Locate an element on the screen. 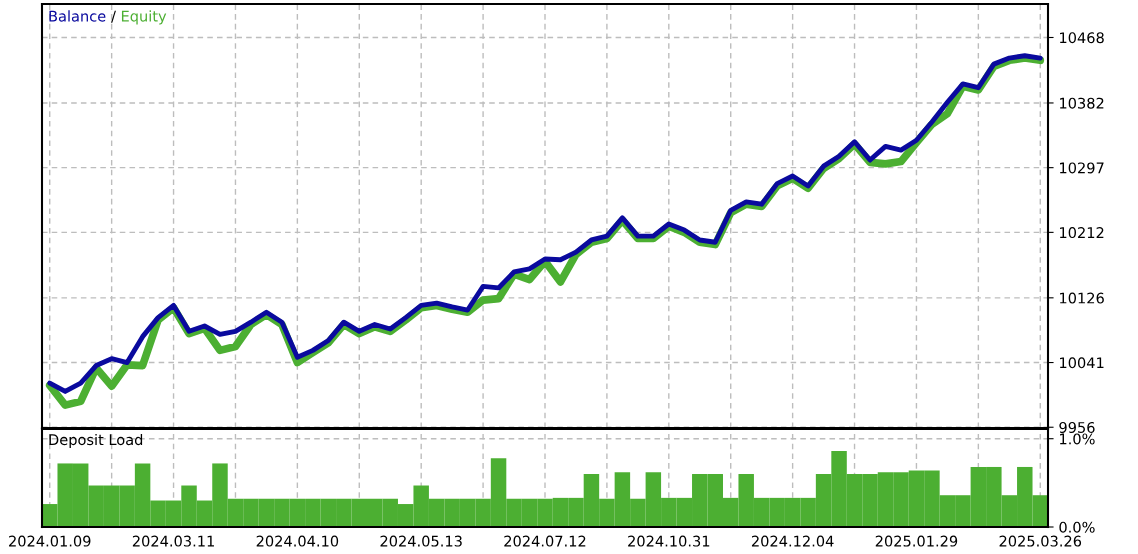 The image size is (1138, 554). x-tick-label: 2024.04.10 is located at coordinates (297, 541).